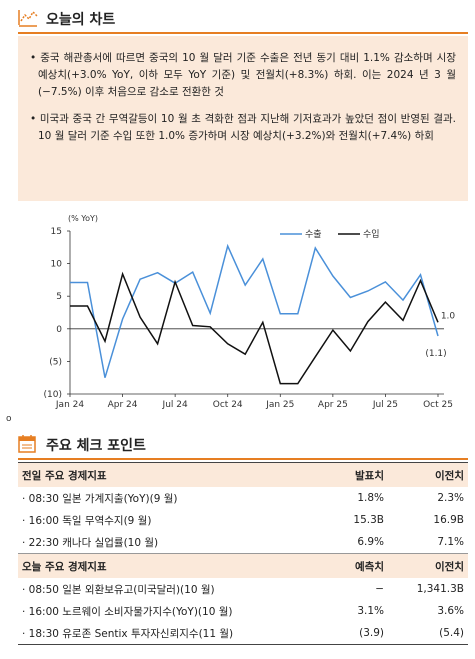 The height and width of the screenshot is (659, 475). I want to click on table-cell: −, so click(379, 589).